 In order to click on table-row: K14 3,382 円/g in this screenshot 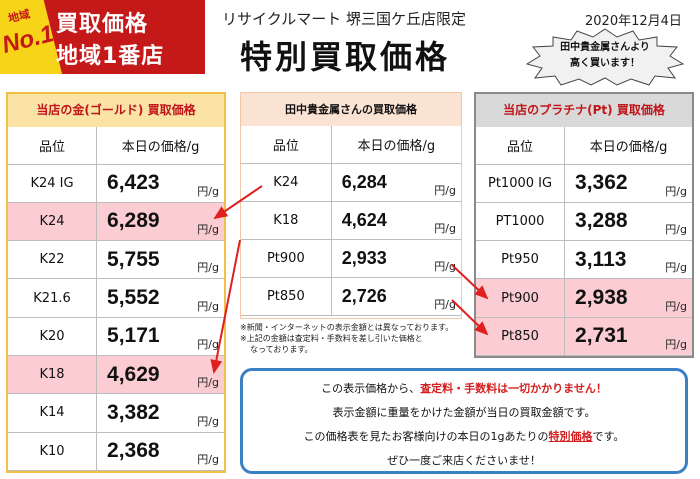, I will do `click(116, 413)`.